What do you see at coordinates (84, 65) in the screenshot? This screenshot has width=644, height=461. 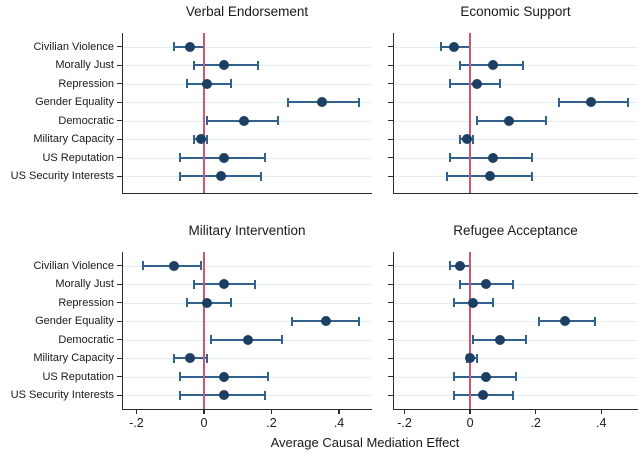 I see `category-label: Morally Just` at bounding box center [84, 65].